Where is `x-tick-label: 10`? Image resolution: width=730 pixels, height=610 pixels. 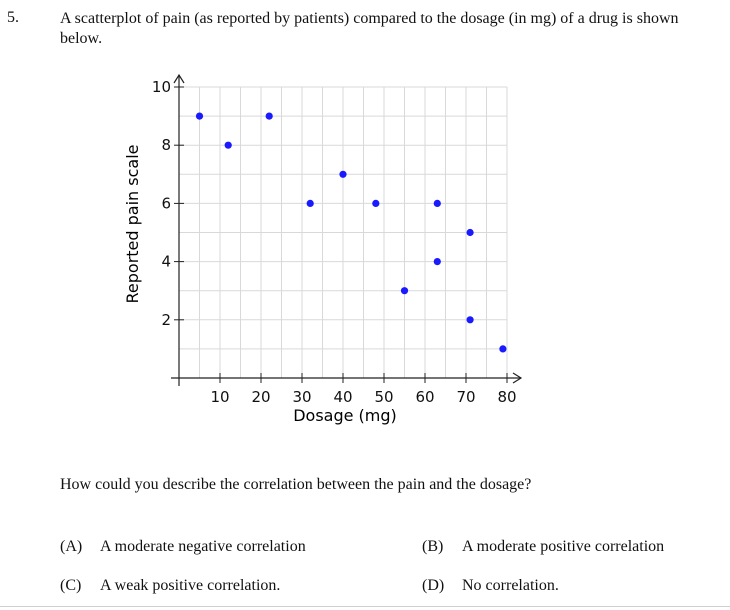 x-tick-label: 10 is located at coordinates (219, 397).